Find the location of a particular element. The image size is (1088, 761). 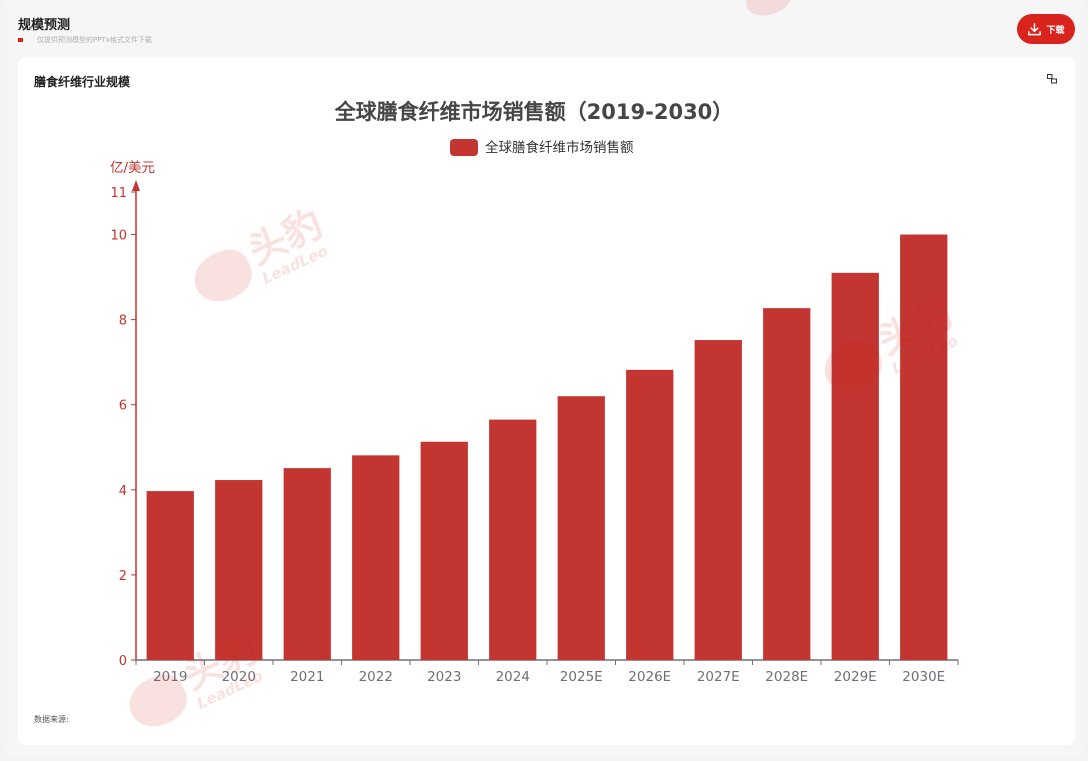

bullet-marker is located at coordinates (20, 40).